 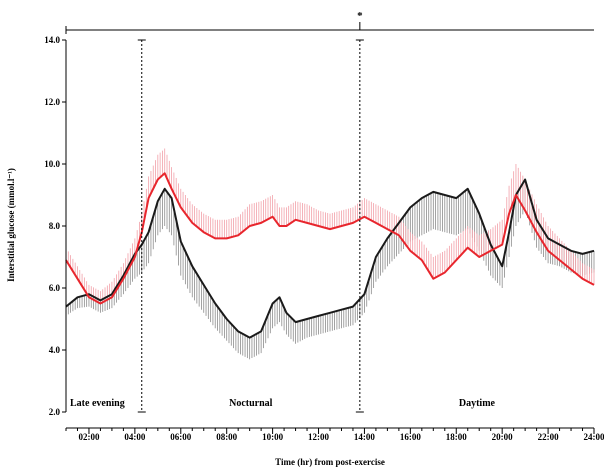 I want to click on y-tick-label: 12.0, so click(x=52, y=102).